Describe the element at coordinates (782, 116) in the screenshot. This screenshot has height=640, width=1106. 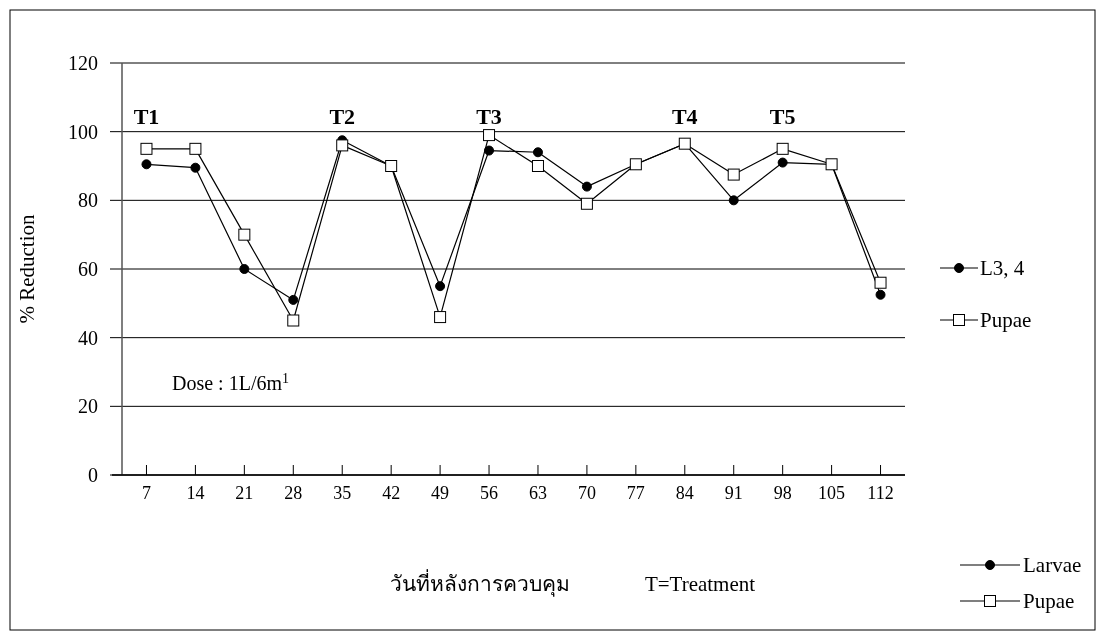
I see `annotation: T5` at that location.